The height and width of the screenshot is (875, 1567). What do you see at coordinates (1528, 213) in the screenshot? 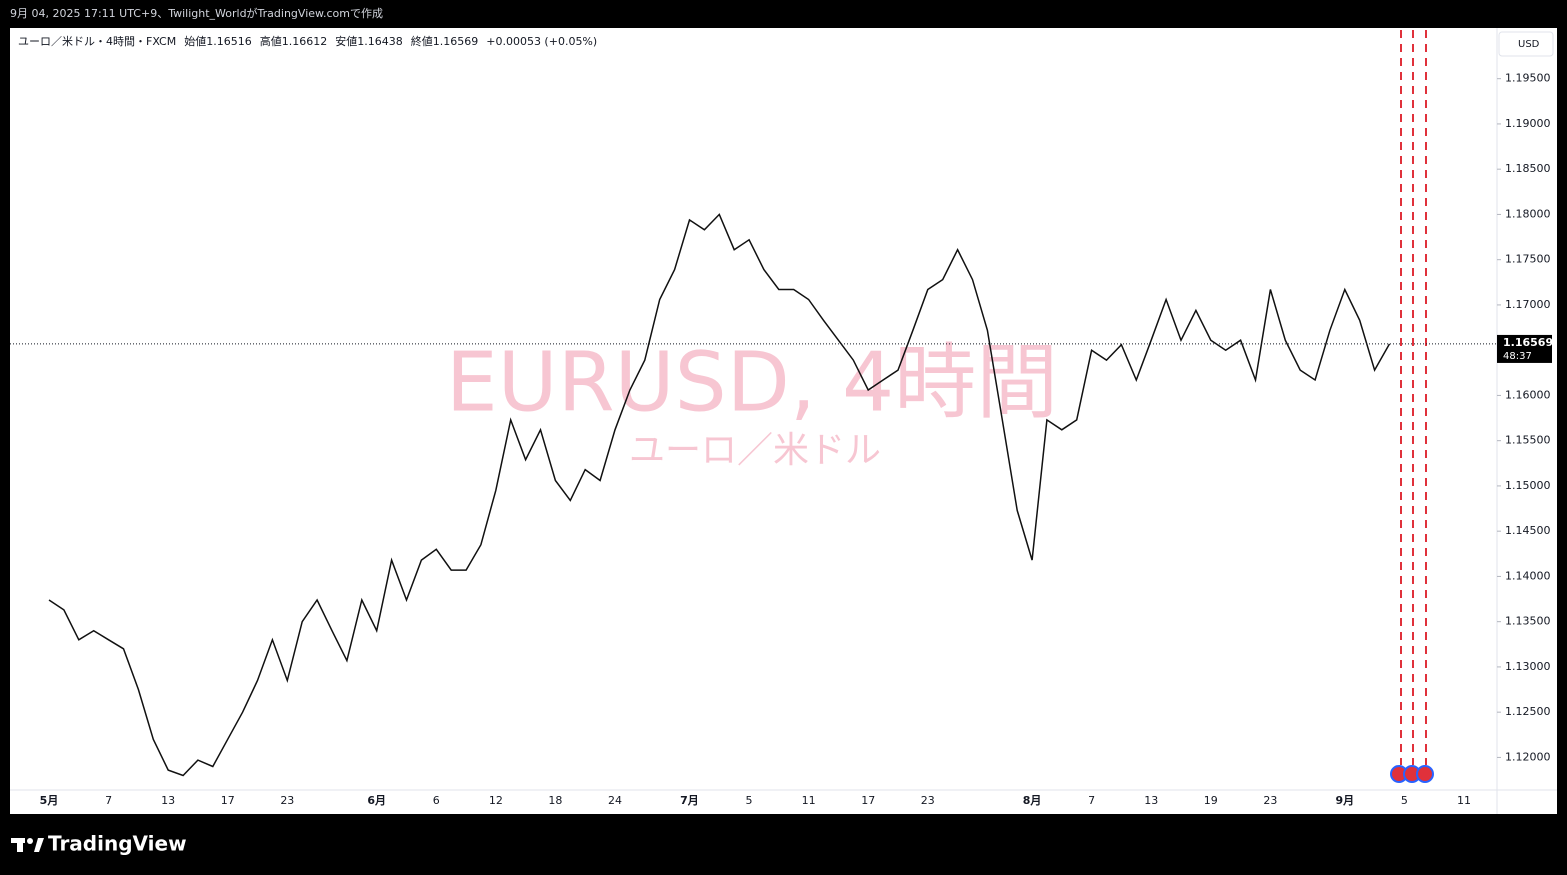
I see `y-tick-label: 1.18000` at bounding box center [1528, 213].